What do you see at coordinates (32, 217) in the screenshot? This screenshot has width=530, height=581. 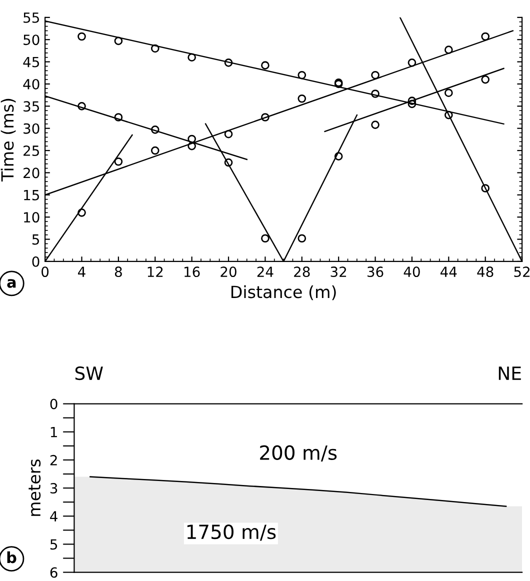 I see `y-tick-label: 10` at bounding box center [32, 217].